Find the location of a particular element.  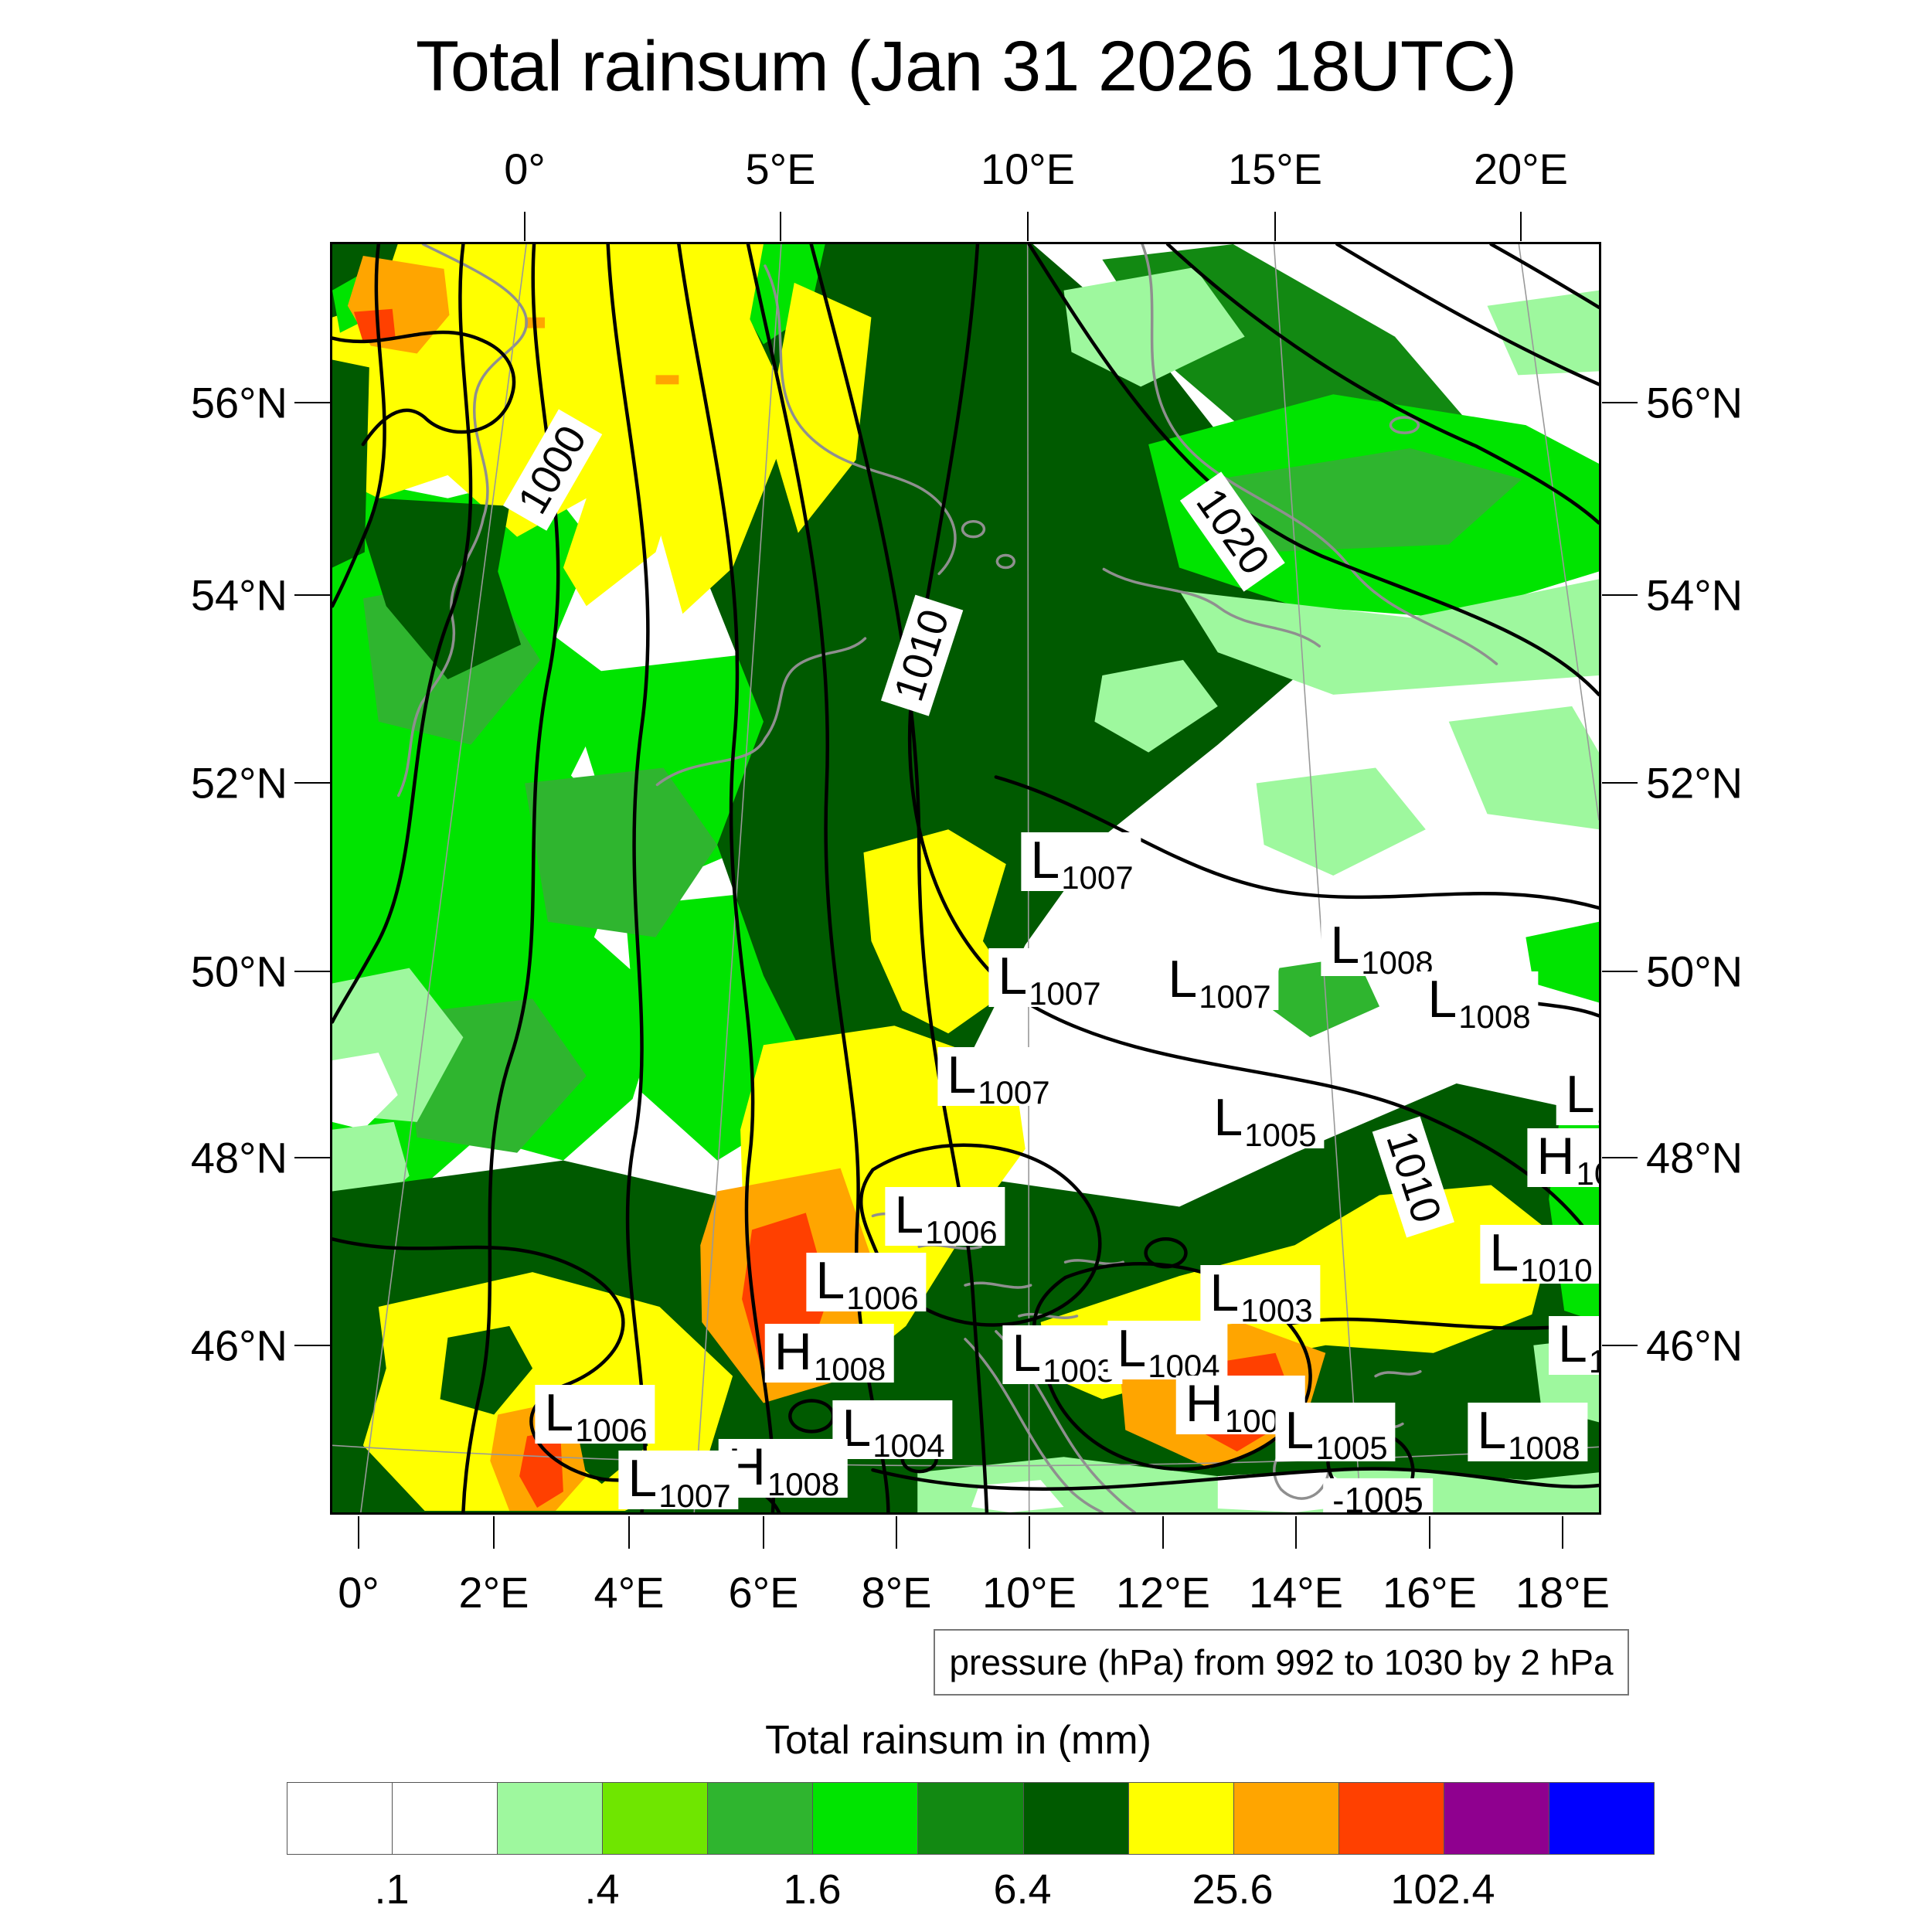

pressure-marker-h101: H101 is located at coordinates (1563, 1158).